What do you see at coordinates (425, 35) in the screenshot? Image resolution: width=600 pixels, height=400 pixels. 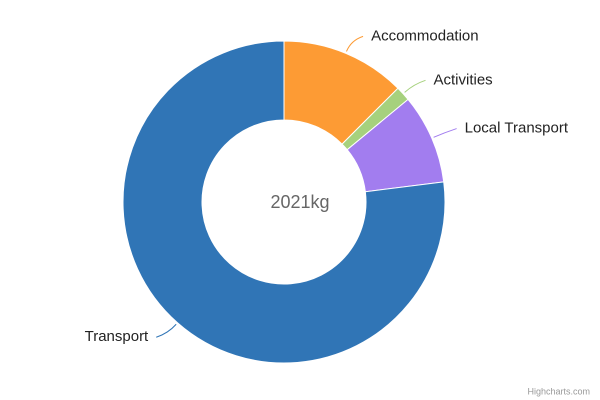 I see `legend-label: Accommodation` at bounding box center [425, 35].